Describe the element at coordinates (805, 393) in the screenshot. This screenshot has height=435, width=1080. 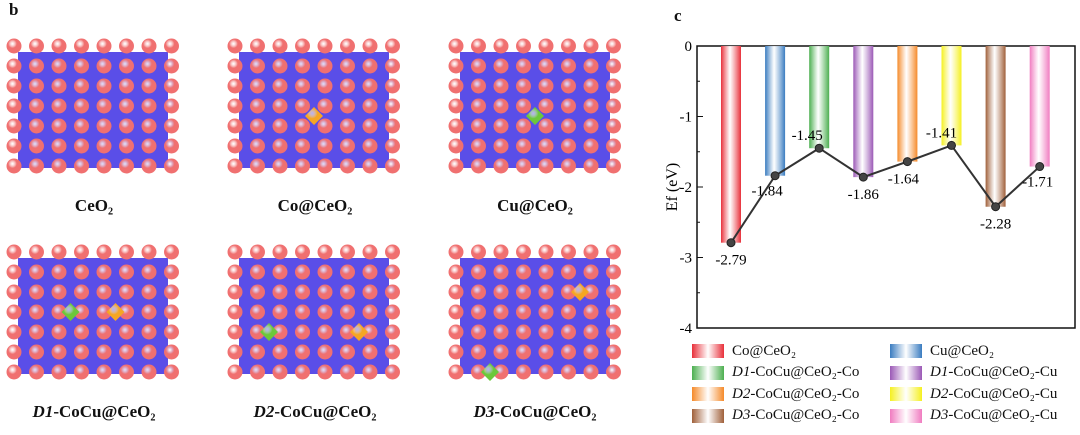
I see `legend-label: -CoCu@CeO₂-Co` at that location.